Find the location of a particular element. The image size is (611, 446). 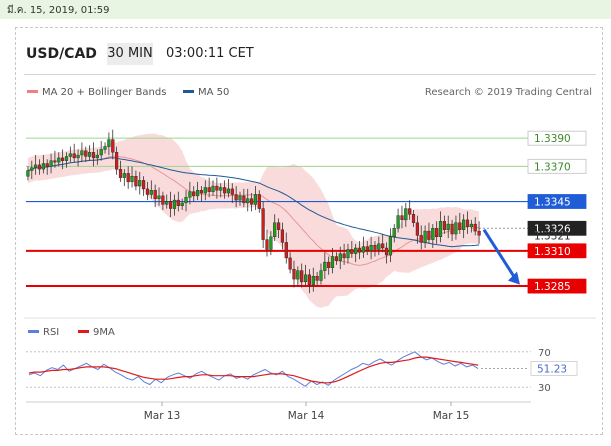

date-bar: มี.ค. 15, 2019, 01:59 is located at coordinates (305, 9).